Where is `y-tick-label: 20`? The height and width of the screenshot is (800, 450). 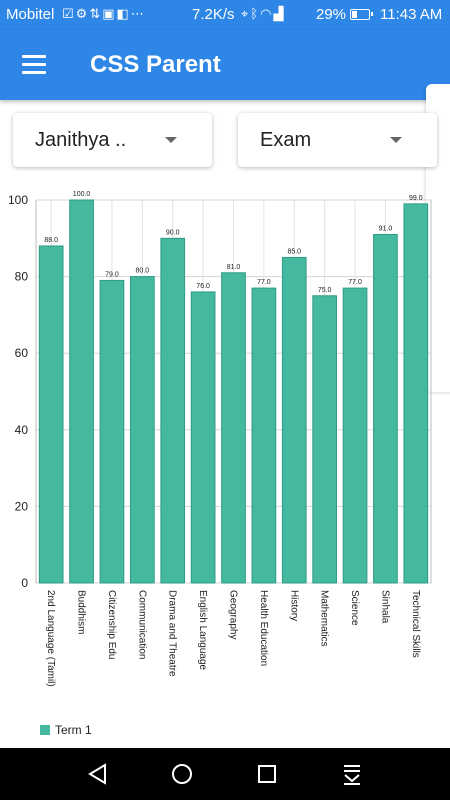 y-tick-label: 20 is located at coordinates (22, 506).